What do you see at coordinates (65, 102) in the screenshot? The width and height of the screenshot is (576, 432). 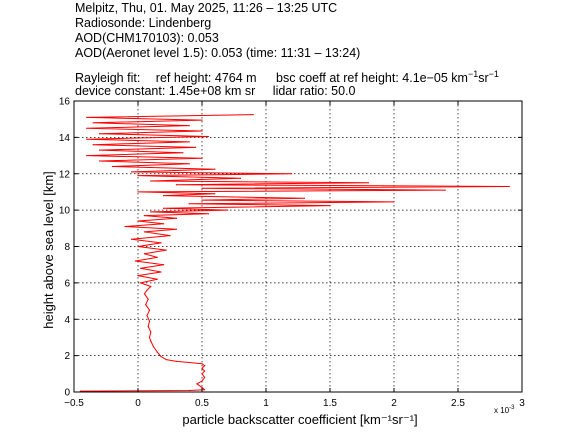 I see `y-tick-label: 16` at bounding box center [65, 102].